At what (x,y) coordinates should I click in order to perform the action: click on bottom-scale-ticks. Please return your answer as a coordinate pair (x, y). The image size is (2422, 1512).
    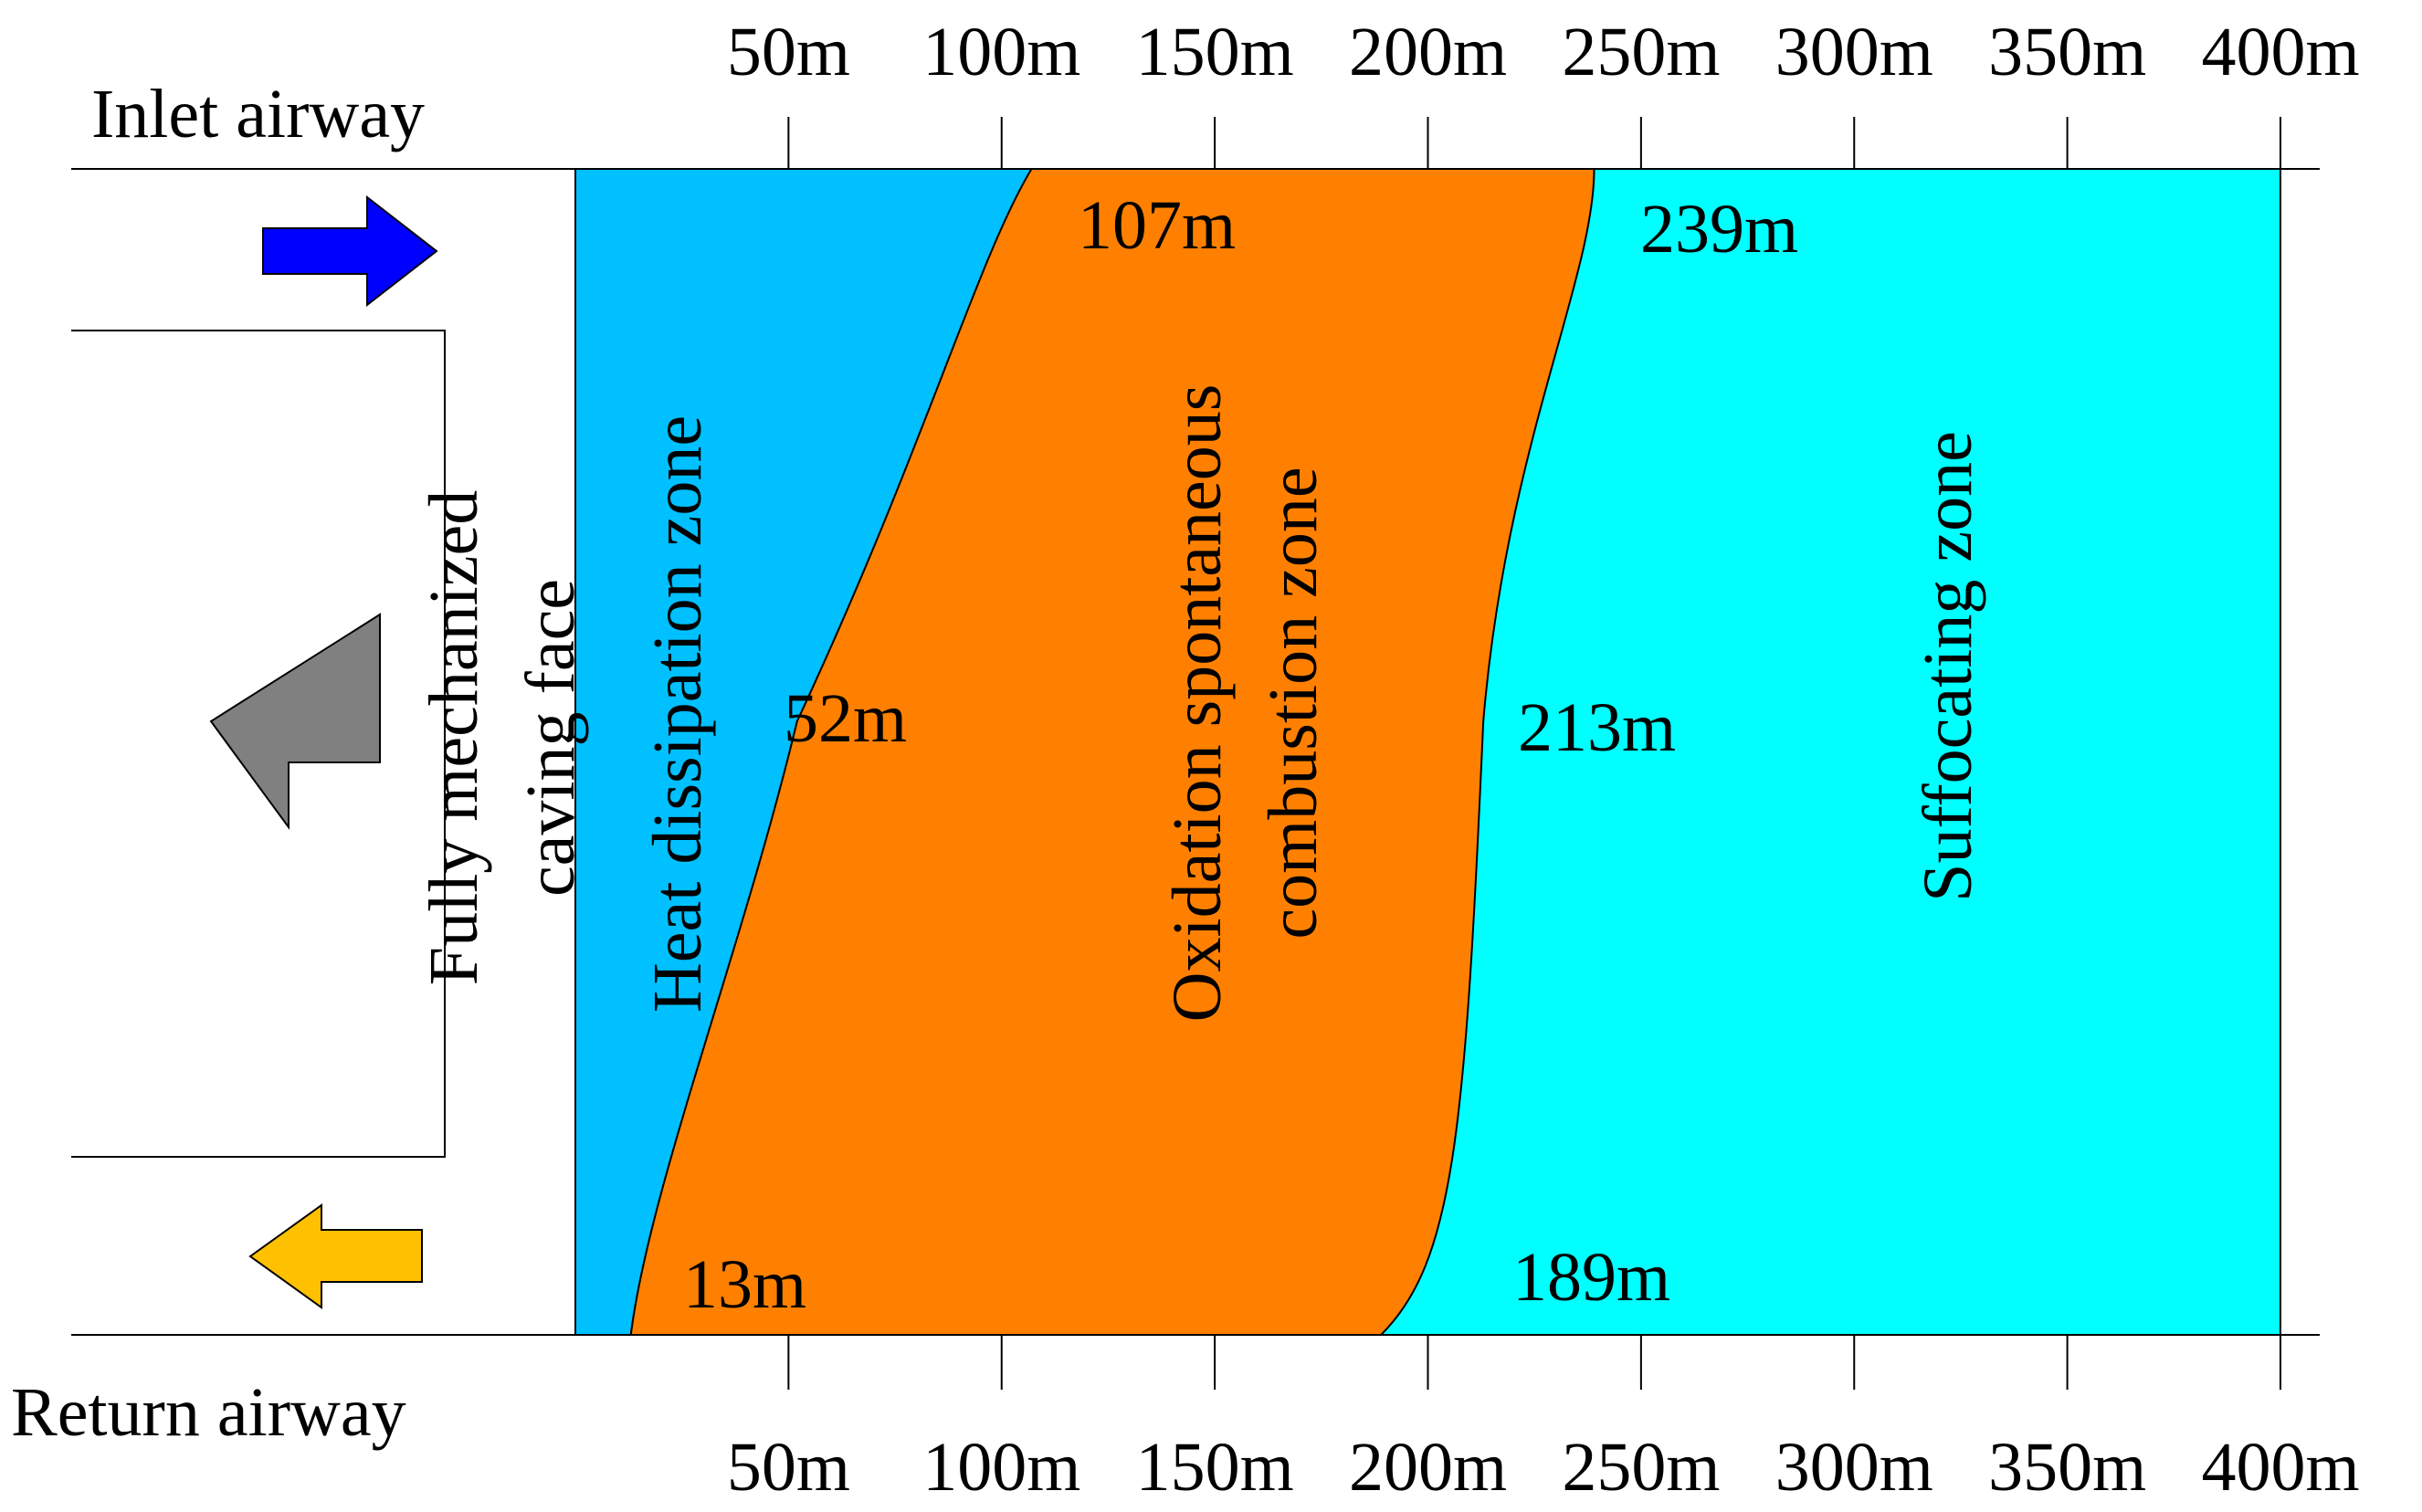
    Looking at the image, I should click on (1534, 1362).